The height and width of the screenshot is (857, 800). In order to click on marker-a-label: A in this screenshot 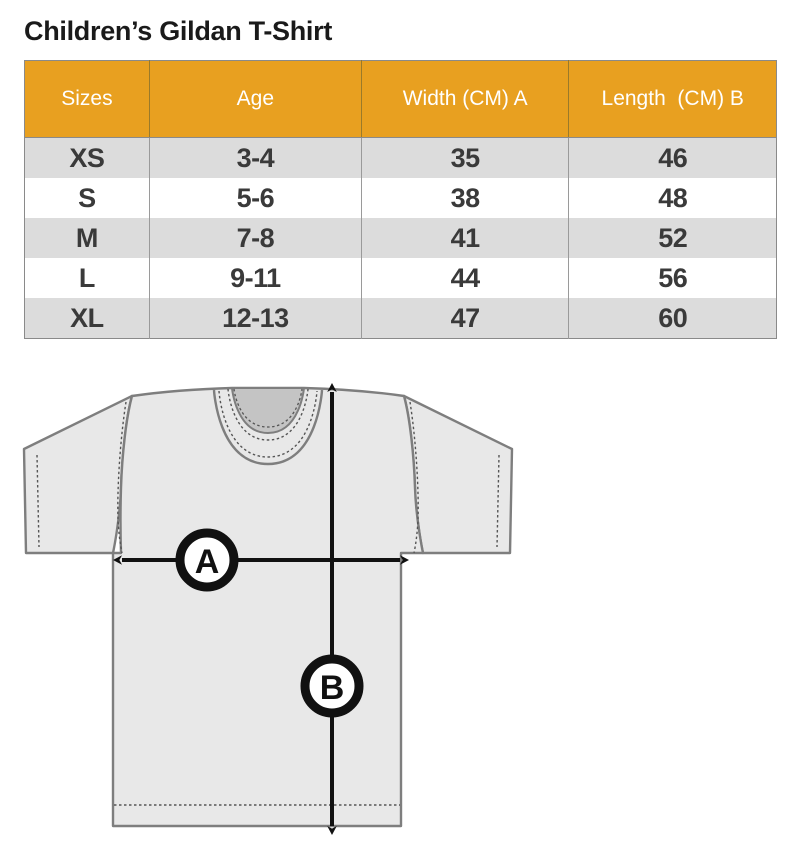, I will do `click(207, 562)`.